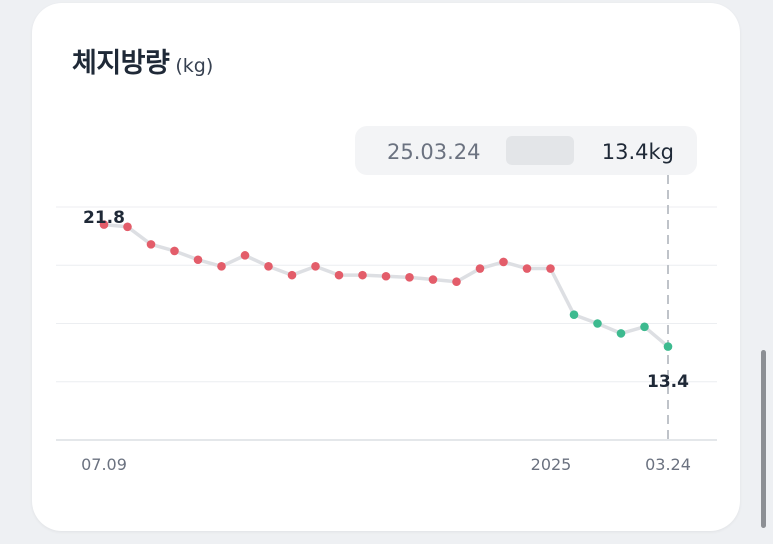 Image resolution: width=773 pixels, height=544 pixels. I want to click on first-value-label: 21.8, so click(104, 218).